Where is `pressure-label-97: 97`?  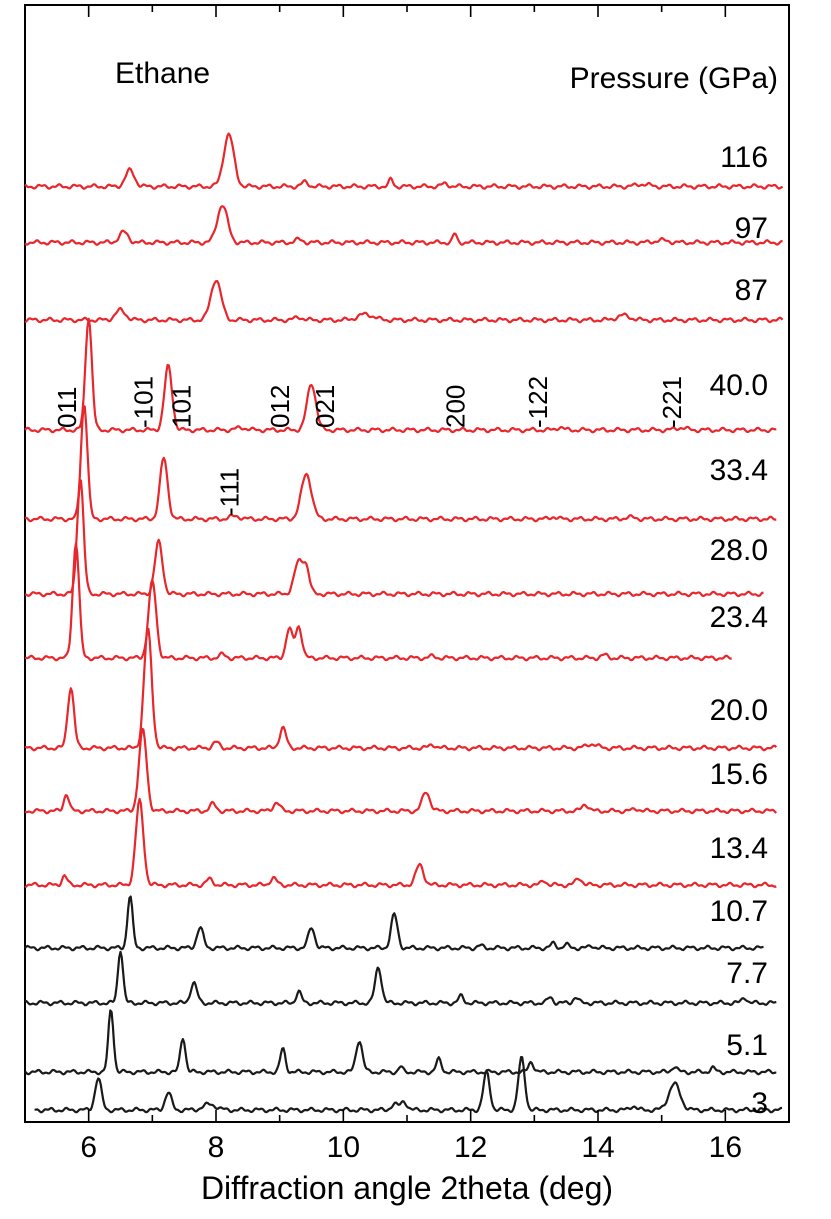 pressure-label-97: 97 is located at coordinates (751, 228).